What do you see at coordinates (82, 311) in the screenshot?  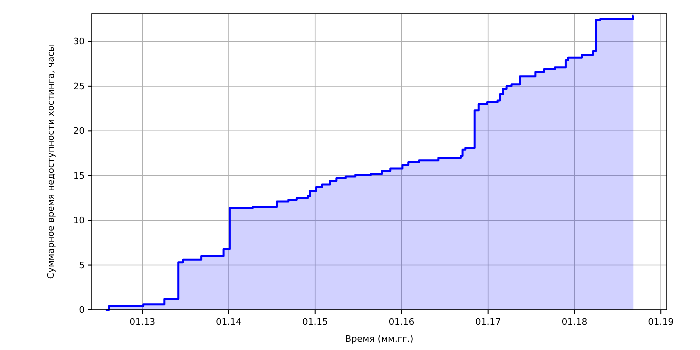 I see `y-tick-label: 0` at bounding box center [82, 311].